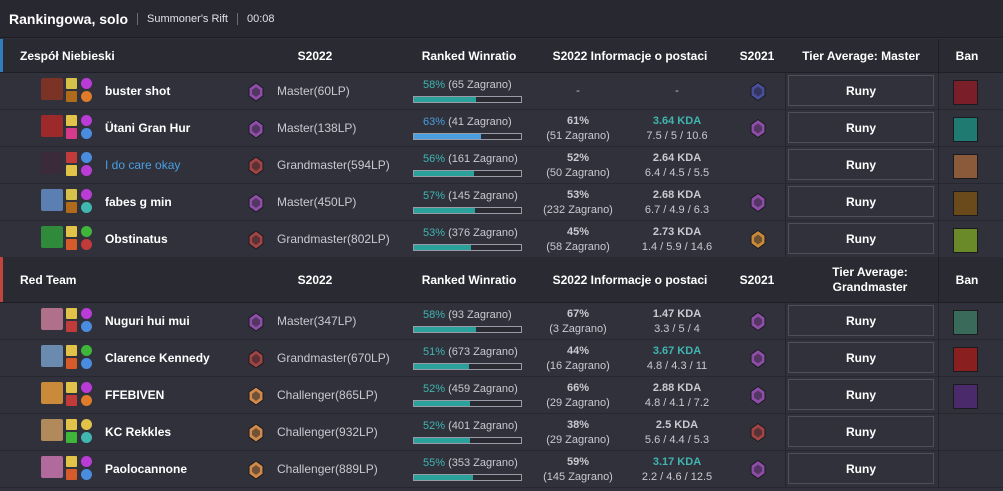 The image size is (1003, 491). Describe the element at coordinates (578, 395) in the screenshot. I see `s2022-champion-winrate: 66% (29 Zagrano)` at that location.